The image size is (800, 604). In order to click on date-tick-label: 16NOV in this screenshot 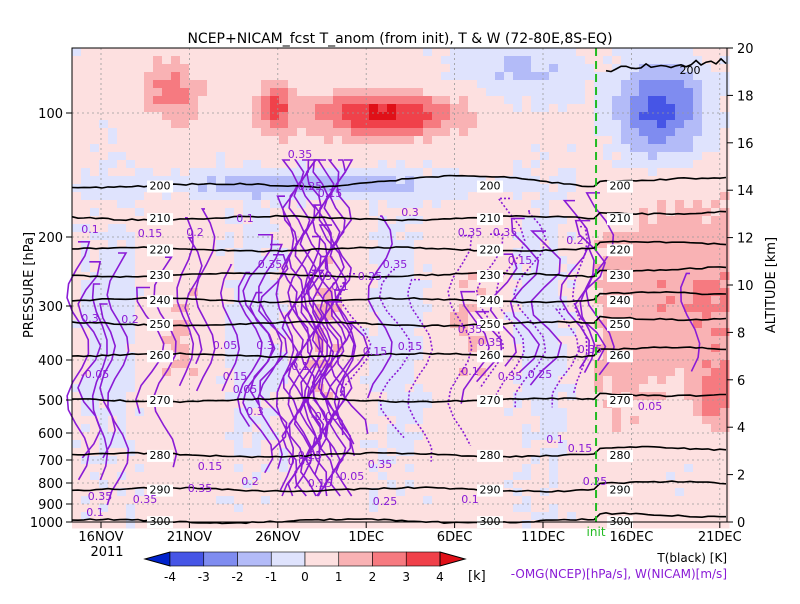, I will do `click(100, 537)`.